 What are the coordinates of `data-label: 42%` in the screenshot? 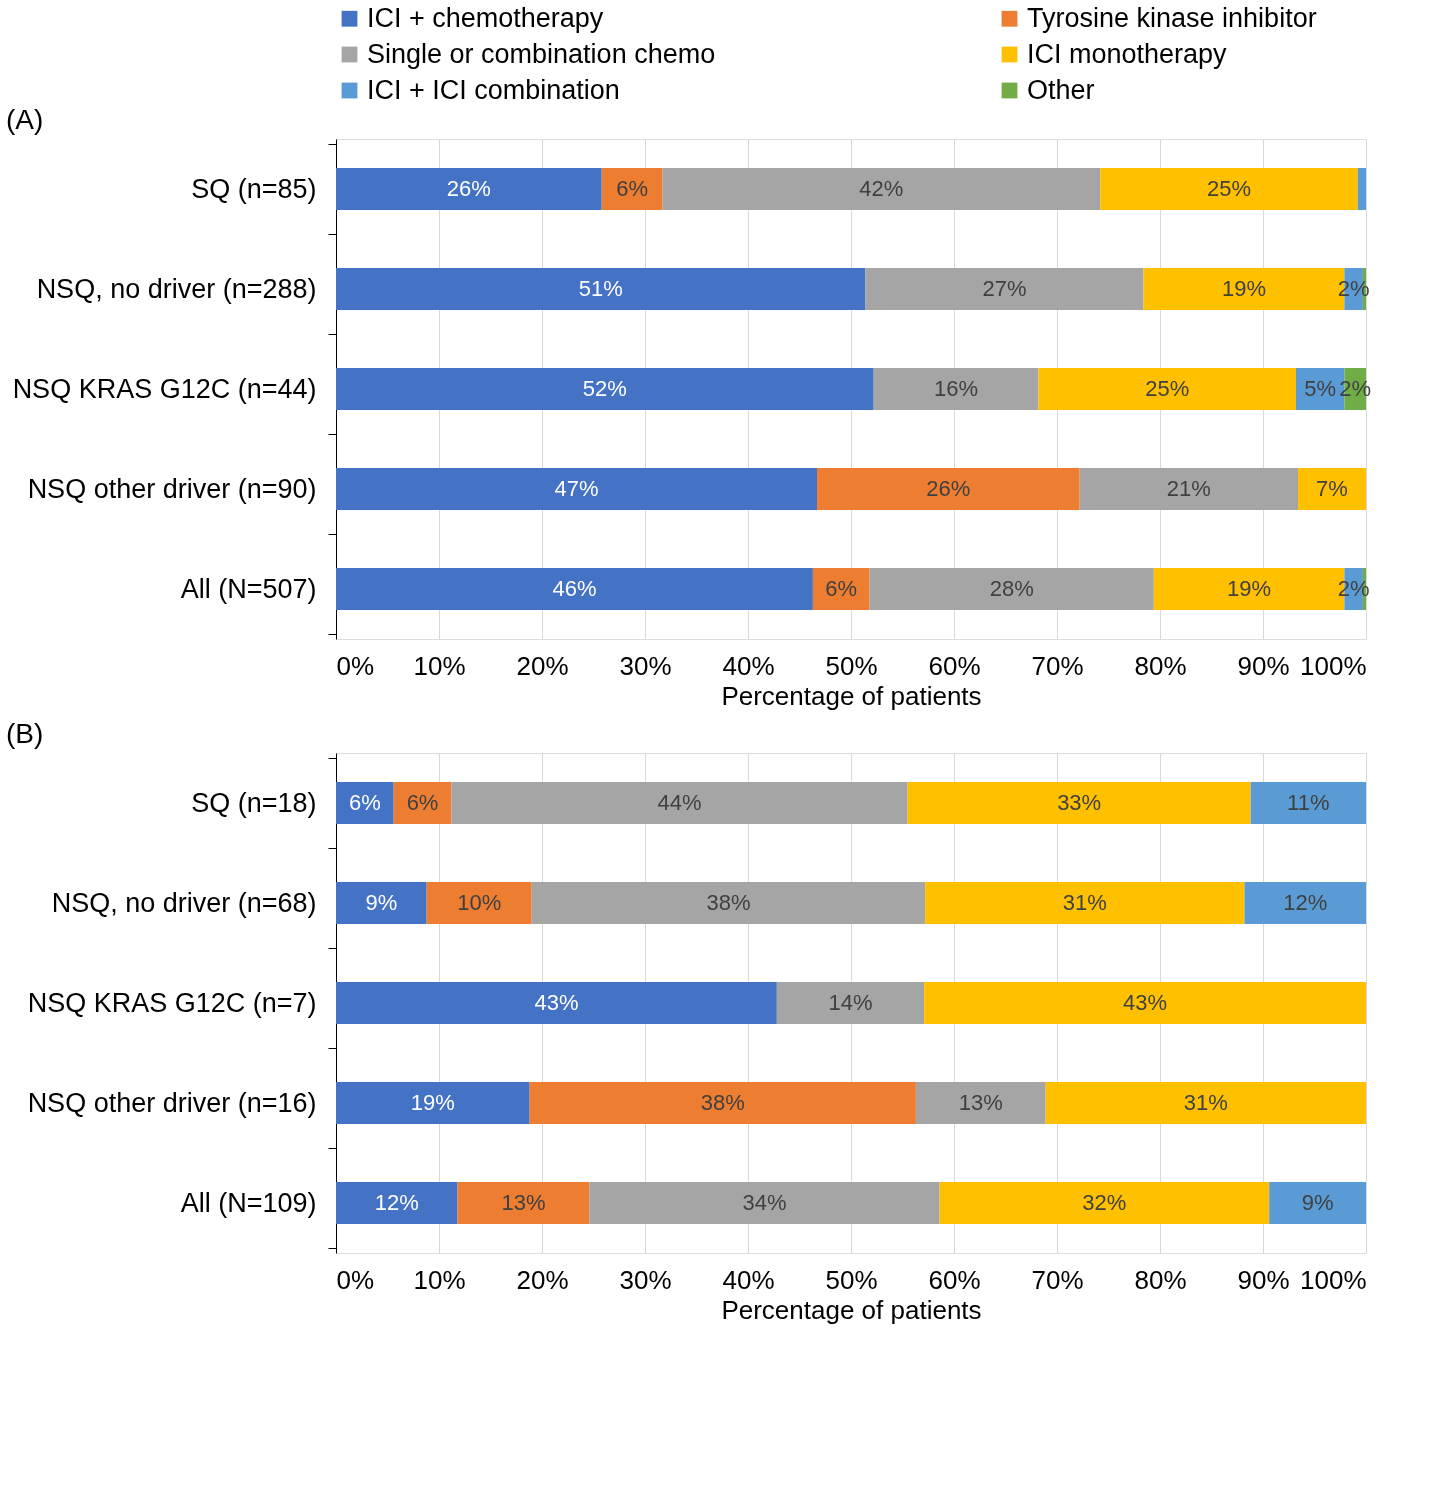 It's located at (881, 188).